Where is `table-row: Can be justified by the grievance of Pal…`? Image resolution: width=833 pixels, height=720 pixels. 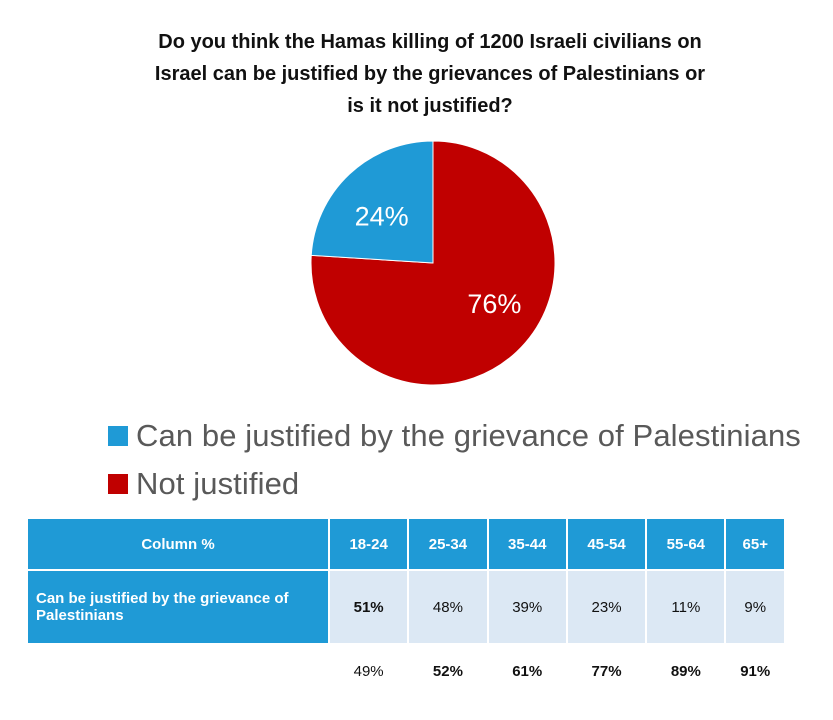
table-row: Can be justified by the grievance of Pal… is located at coordinates (406, 607).